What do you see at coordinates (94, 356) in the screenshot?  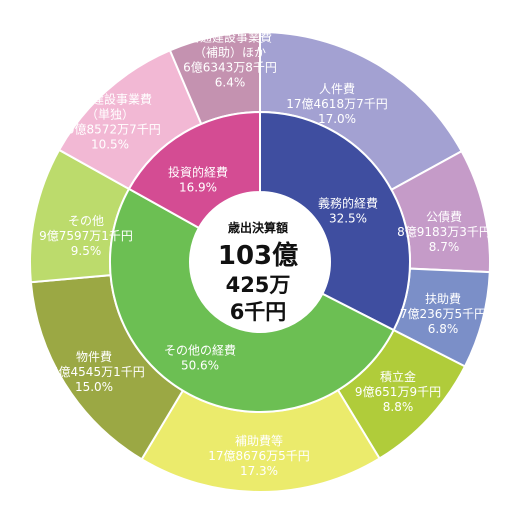 I see `outer-label-5-line: 物件費` at bounding box center [94, 356].